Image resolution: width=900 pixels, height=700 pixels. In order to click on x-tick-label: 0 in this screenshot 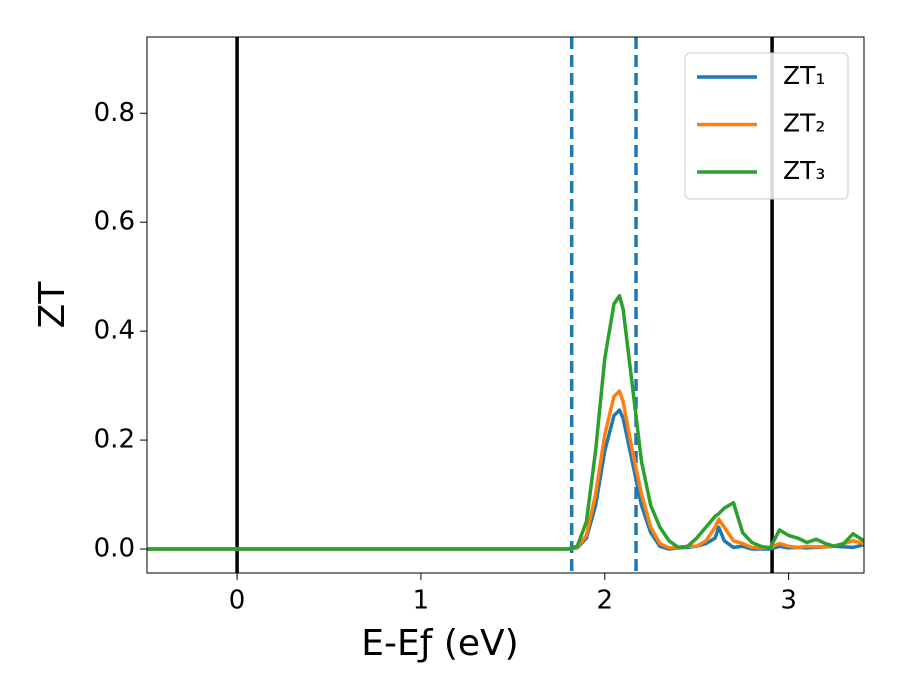, I will do `click(237, 601)`.